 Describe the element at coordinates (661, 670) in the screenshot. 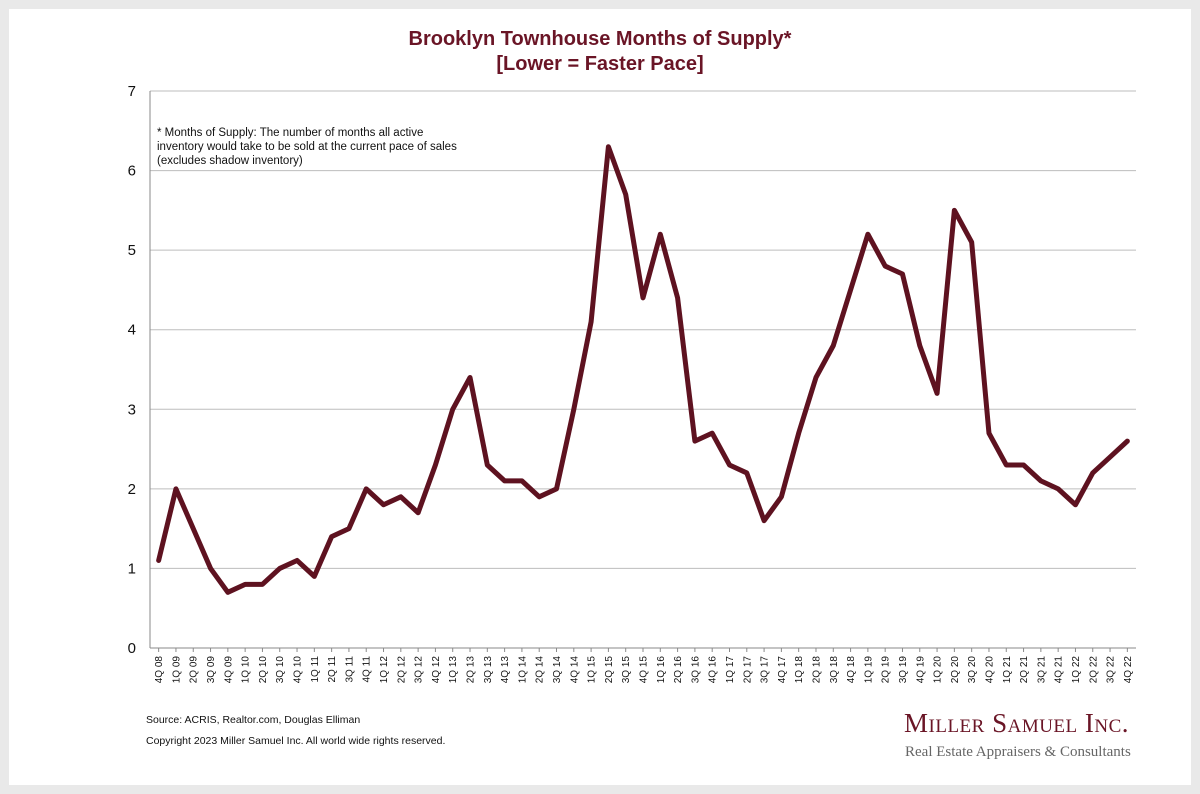

I see `x-tick-label: 1Q 16` at that location.